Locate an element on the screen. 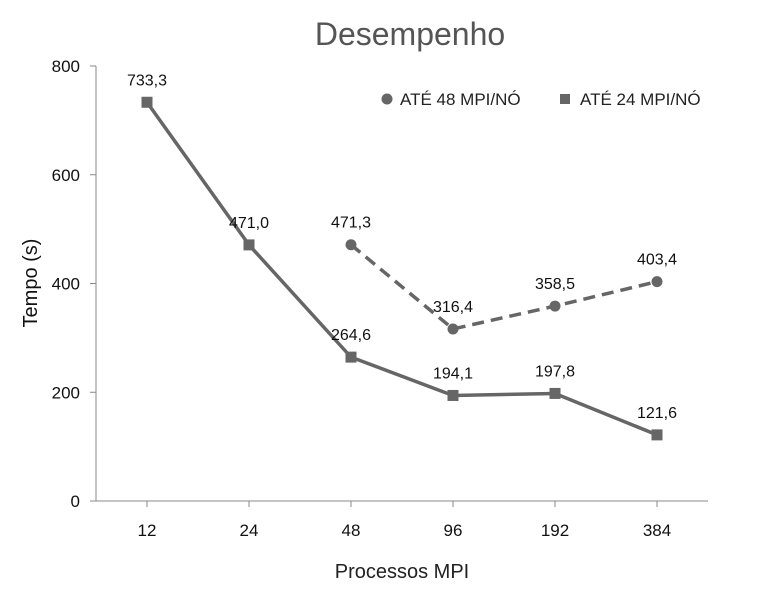 The width and height of the screenshot is (761, 597). data-label: 733,3 is located at coordinates (147, 80).